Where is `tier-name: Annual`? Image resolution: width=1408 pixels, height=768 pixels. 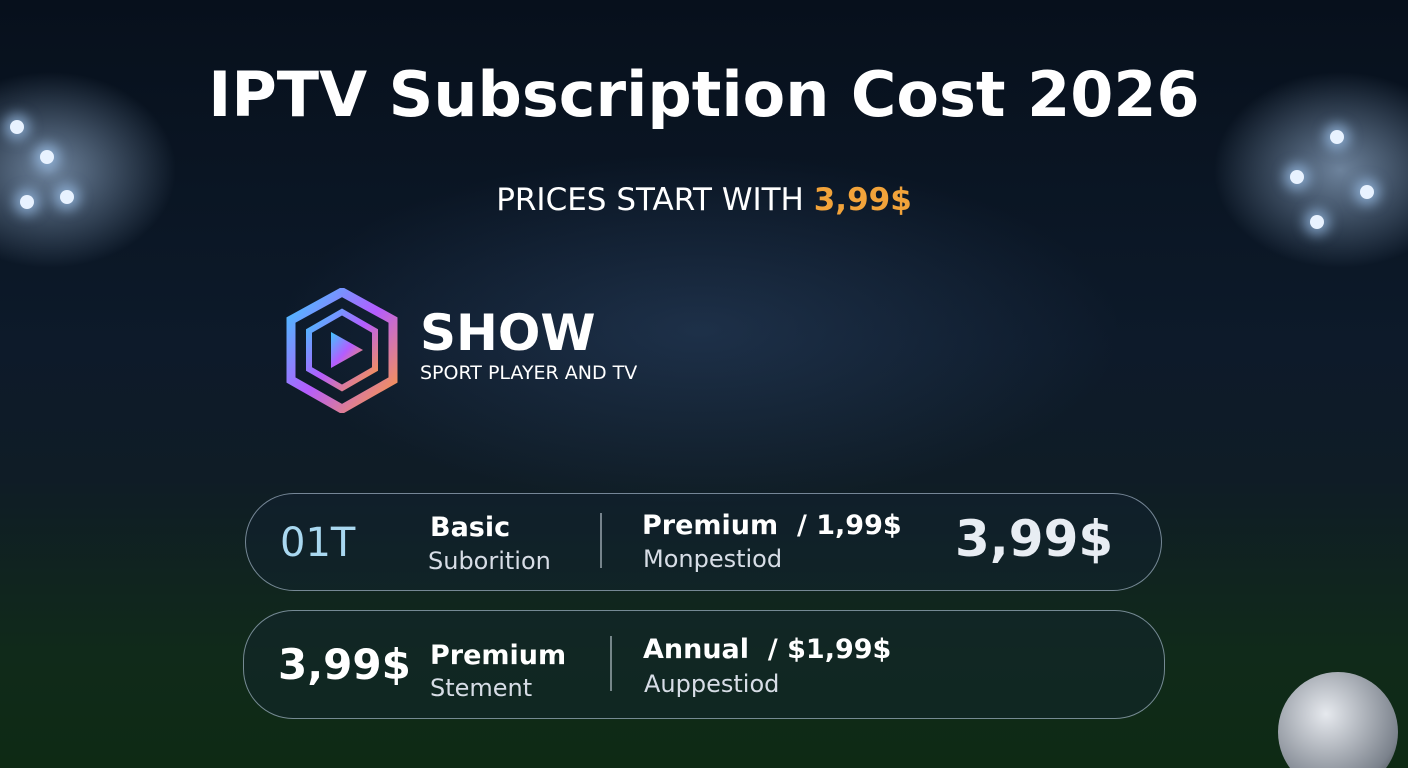
tier-name: Annual is located at coordinates (696, 649).